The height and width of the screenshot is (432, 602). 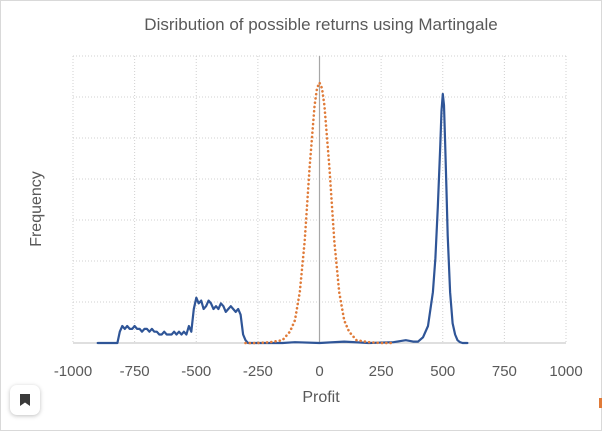 I want to click on bookmark-button, so click(x=25, y=400).